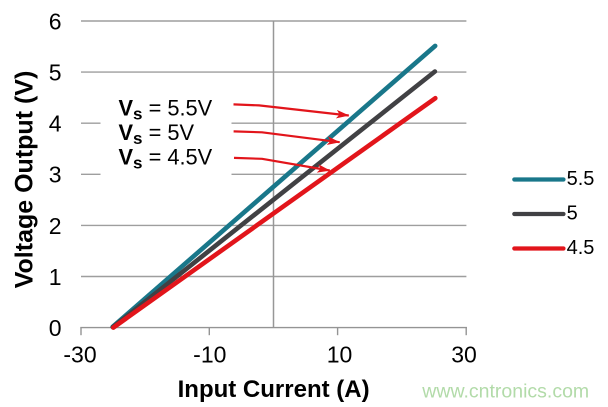 The width and height of the screenshot is (608, 407). What do you see at coordinates (55, 277) in the screenshot?
I see `svg-text: 1` at bounding box center [55, 277].